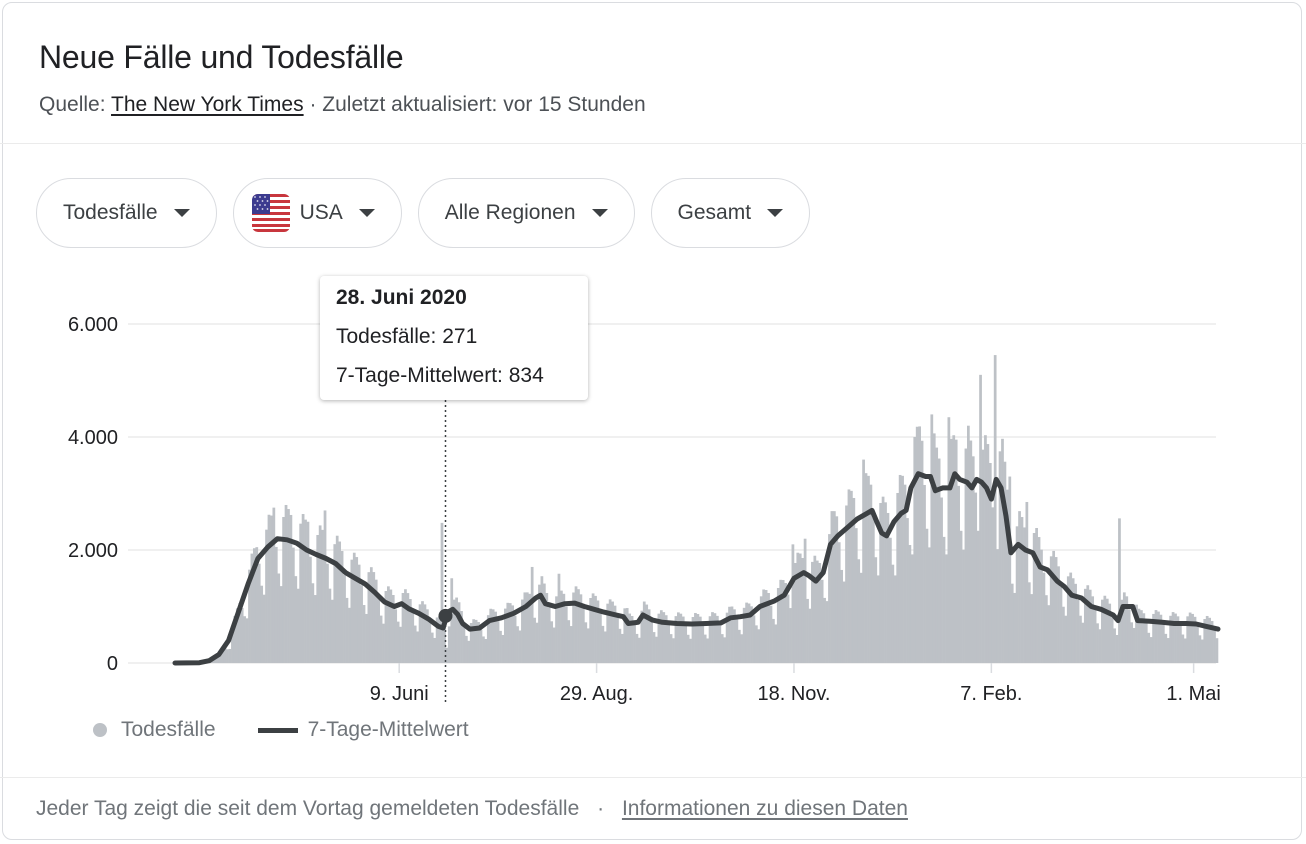 This screenshot has height=844, width=1306. Describe the element at coordinates (445, 615) in the screenshot. I see `hover-point-marker` at that location.